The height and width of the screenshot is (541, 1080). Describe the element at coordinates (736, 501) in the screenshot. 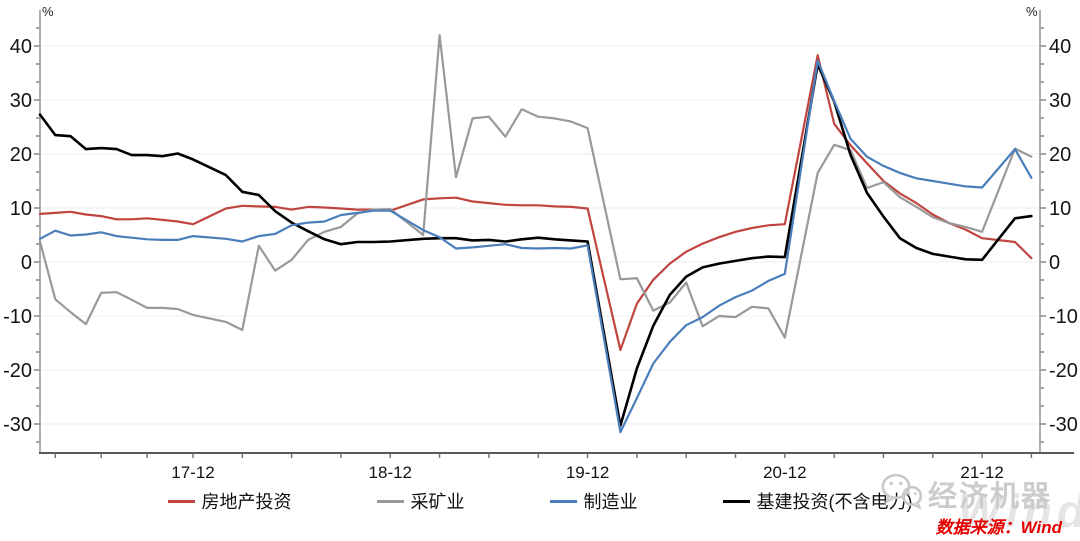

I see `legend-swatch-infrastructure` at that location.